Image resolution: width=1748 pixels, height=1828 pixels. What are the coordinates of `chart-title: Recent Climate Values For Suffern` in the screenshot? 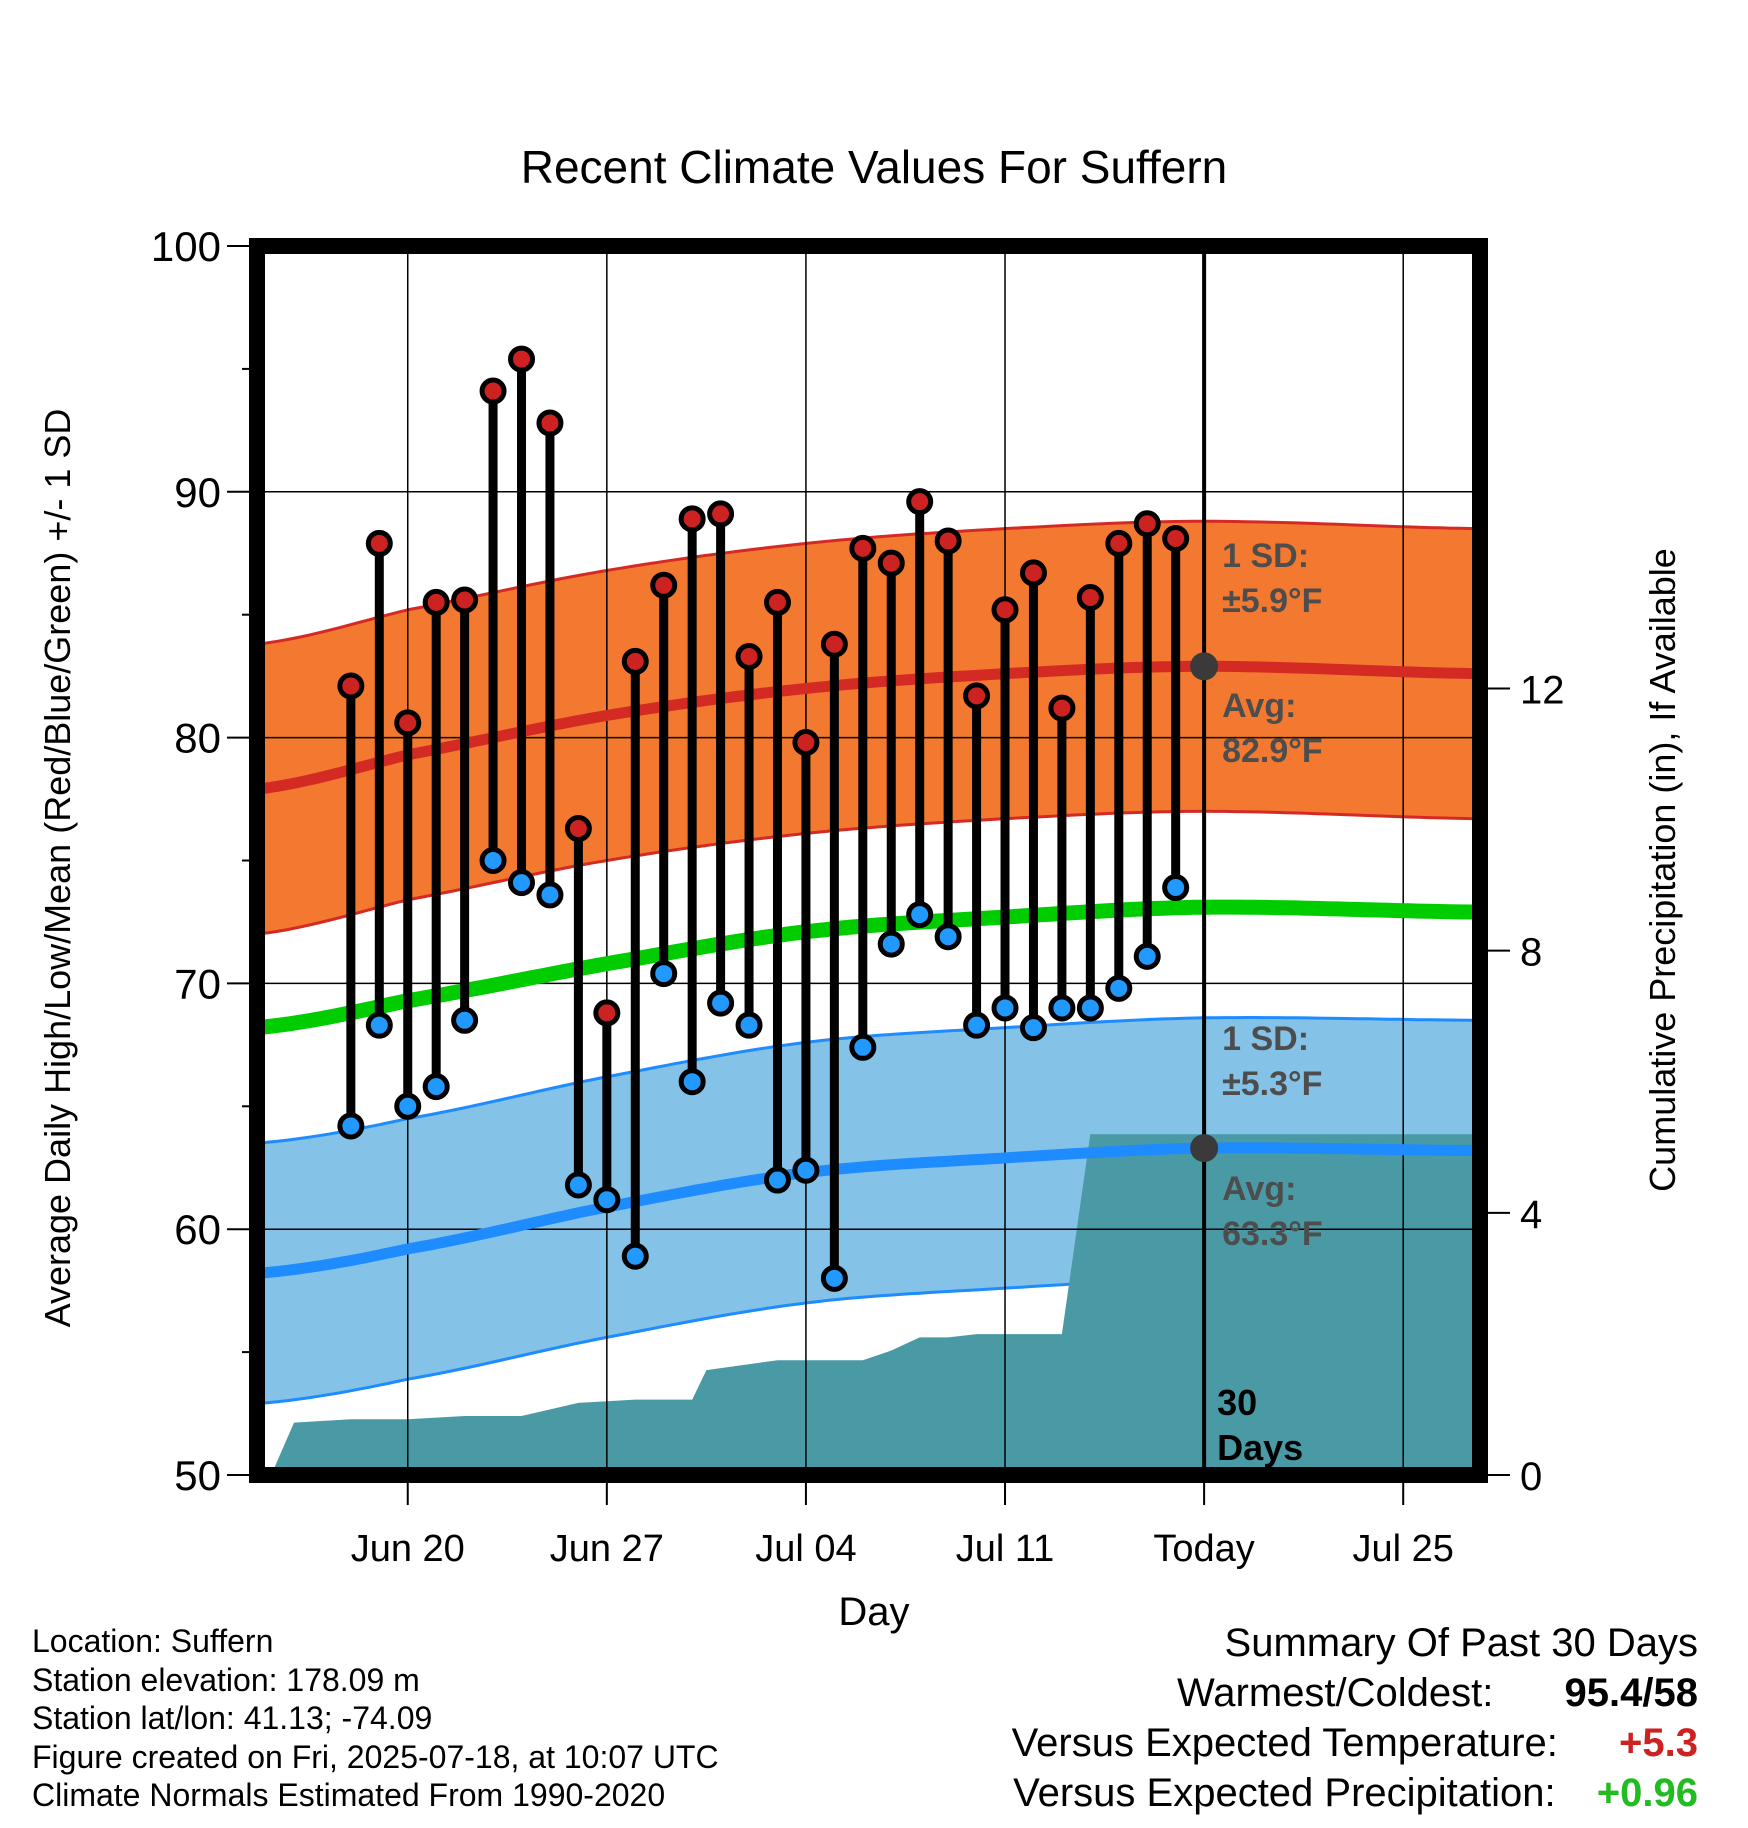 It's located at (874, 167).